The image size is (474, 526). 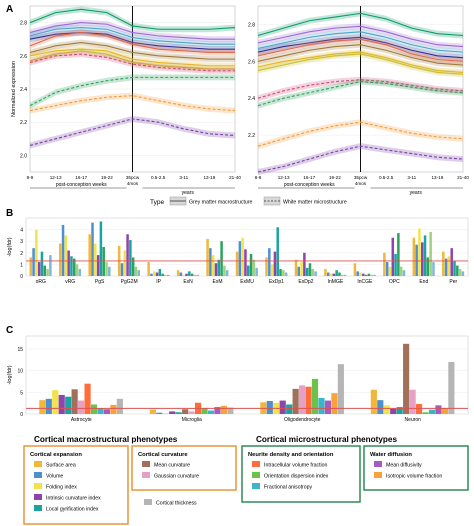 I want to click on legend-label-grey-matter: Grey matter macrostructure, so click(x=221, y=203).